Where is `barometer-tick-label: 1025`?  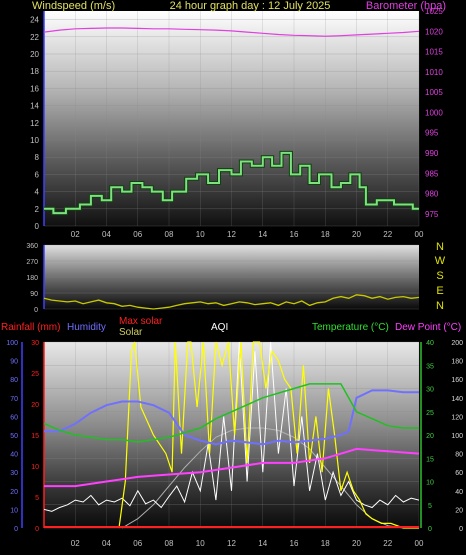
barometer-tick-label: 1025 is located at coordinates (434, 11).